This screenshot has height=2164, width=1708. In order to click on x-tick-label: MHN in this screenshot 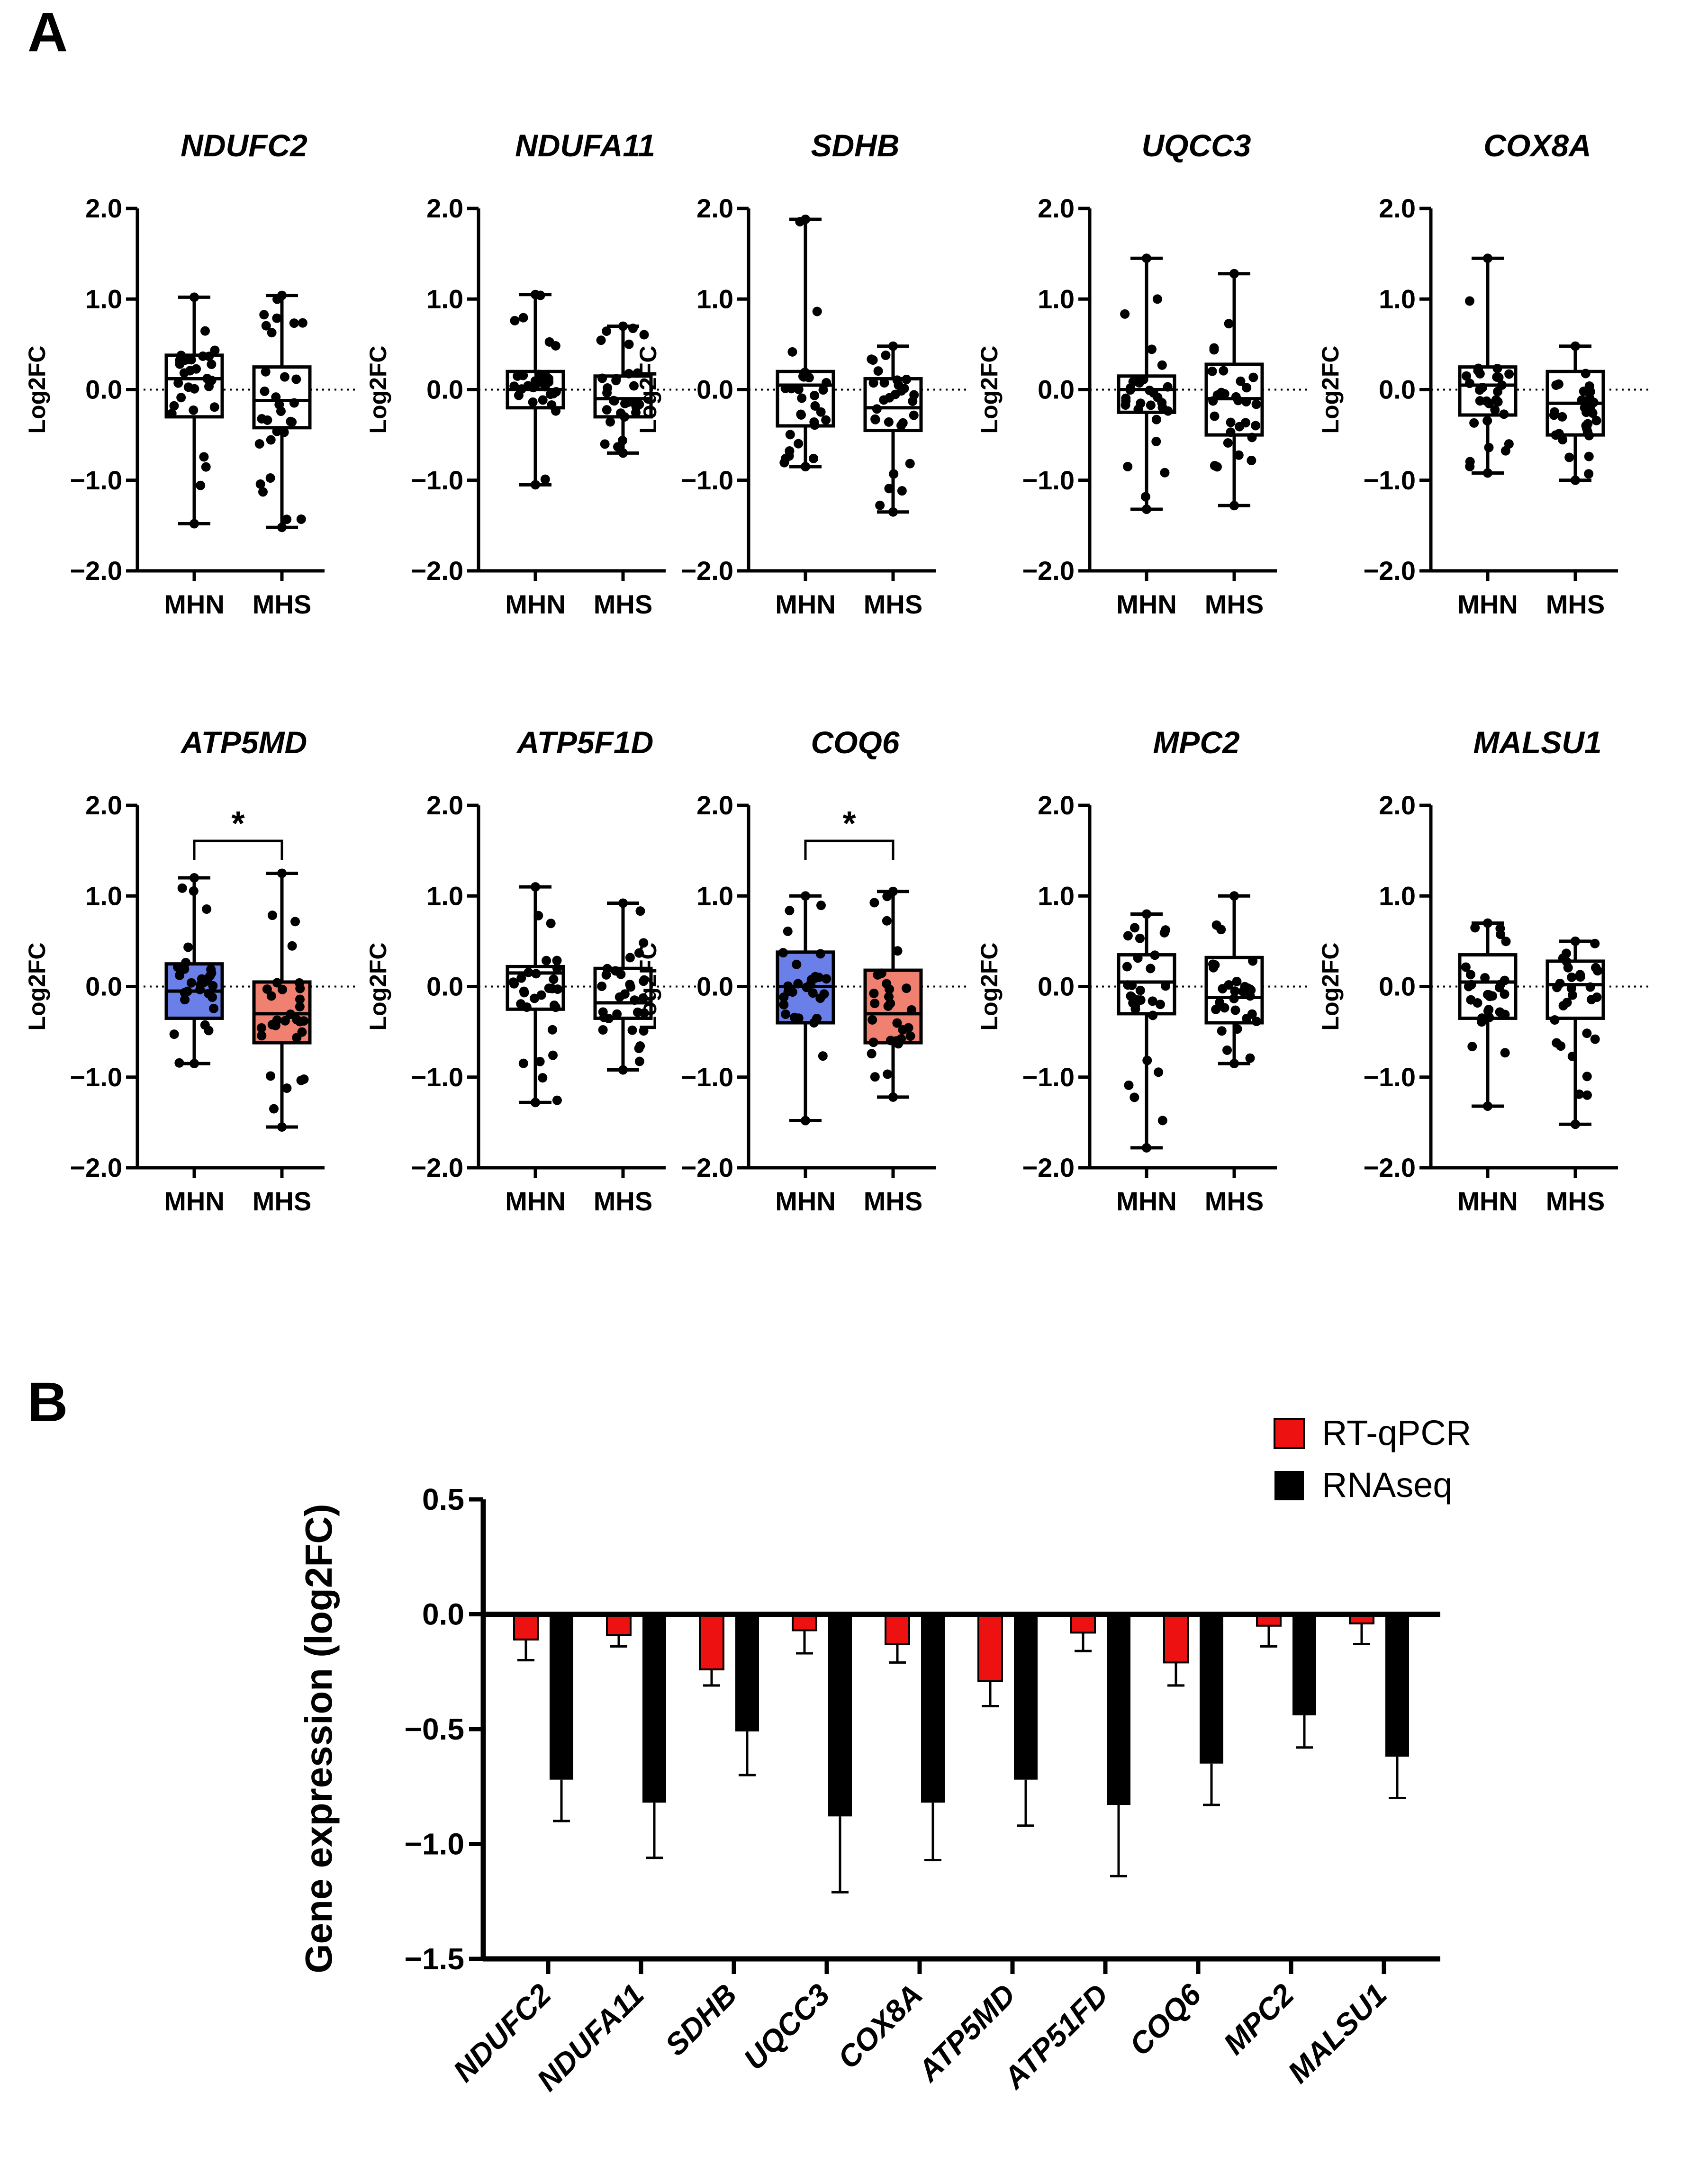, I will do `click(1487, 1201)`.